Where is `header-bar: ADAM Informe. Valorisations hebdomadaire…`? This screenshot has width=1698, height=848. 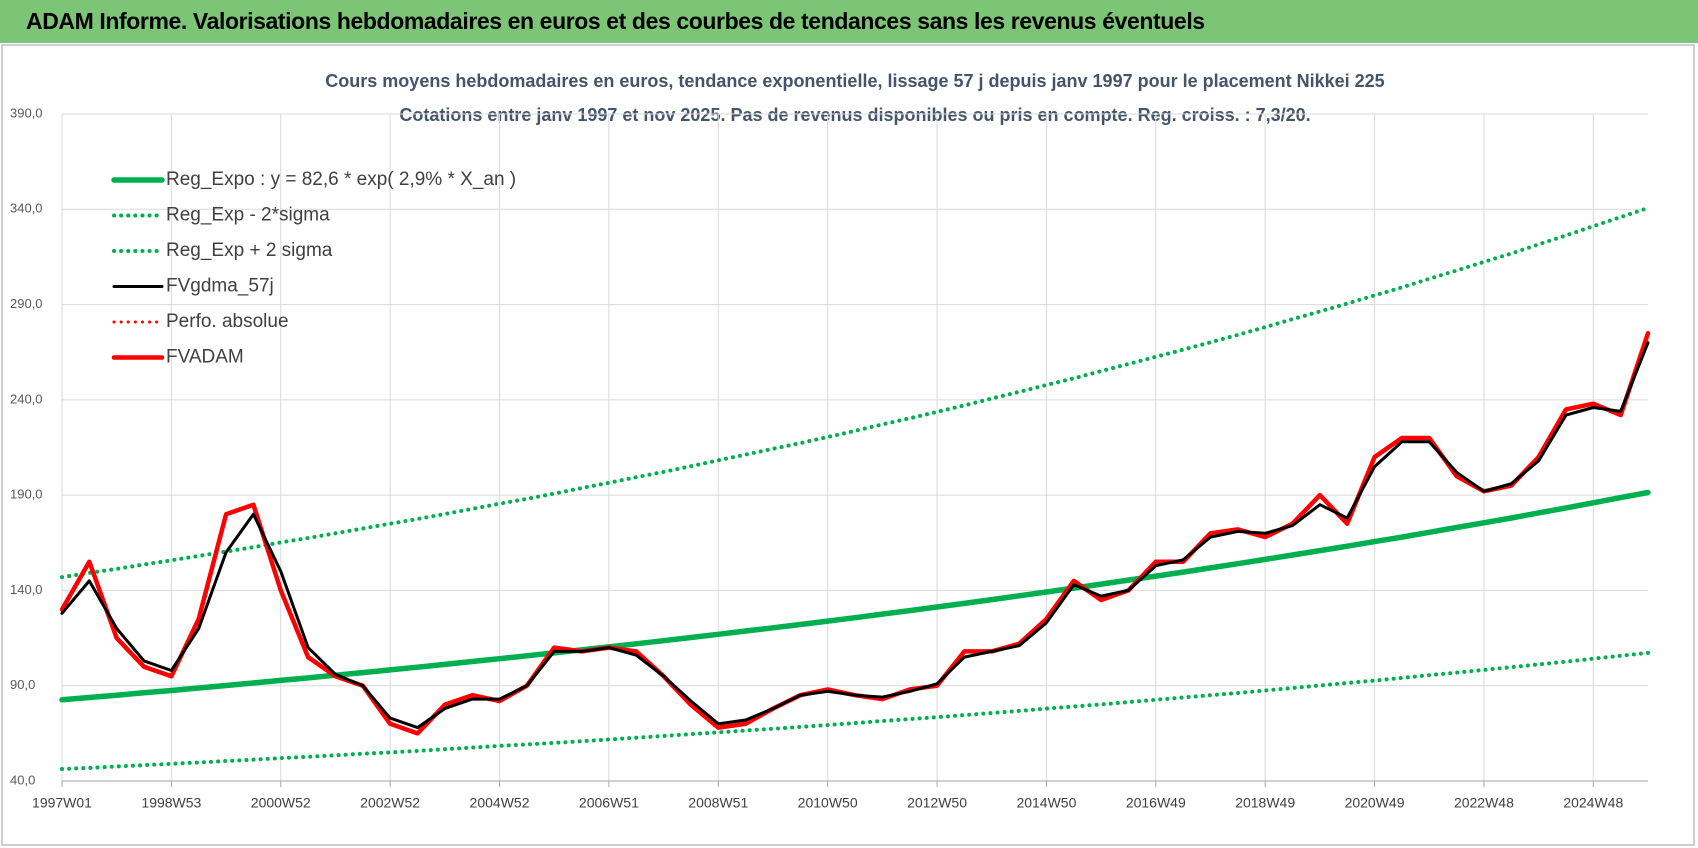
header-bar: ADAM Informe. Valorisations hebdomadaire… is located at coordinates (849, 21).